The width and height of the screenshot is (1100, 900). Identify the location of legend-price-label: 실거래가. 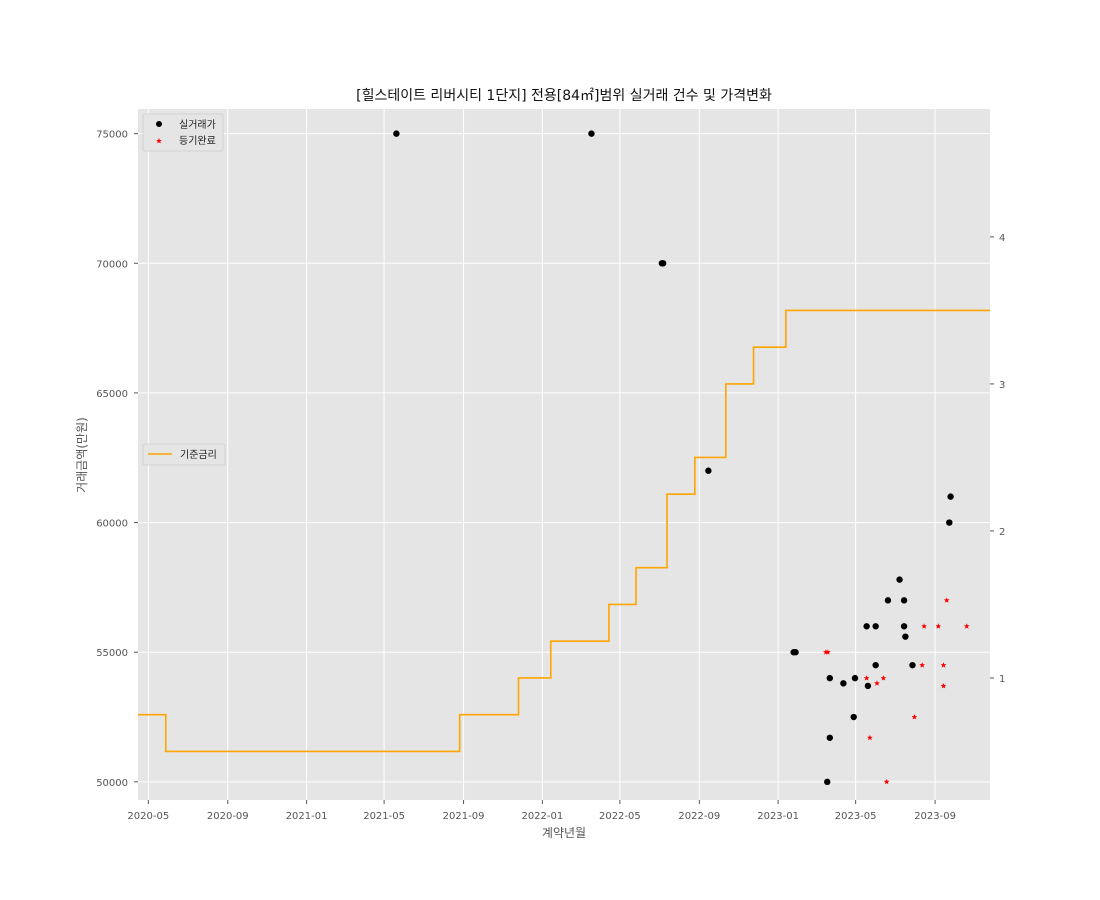
(197, 125).